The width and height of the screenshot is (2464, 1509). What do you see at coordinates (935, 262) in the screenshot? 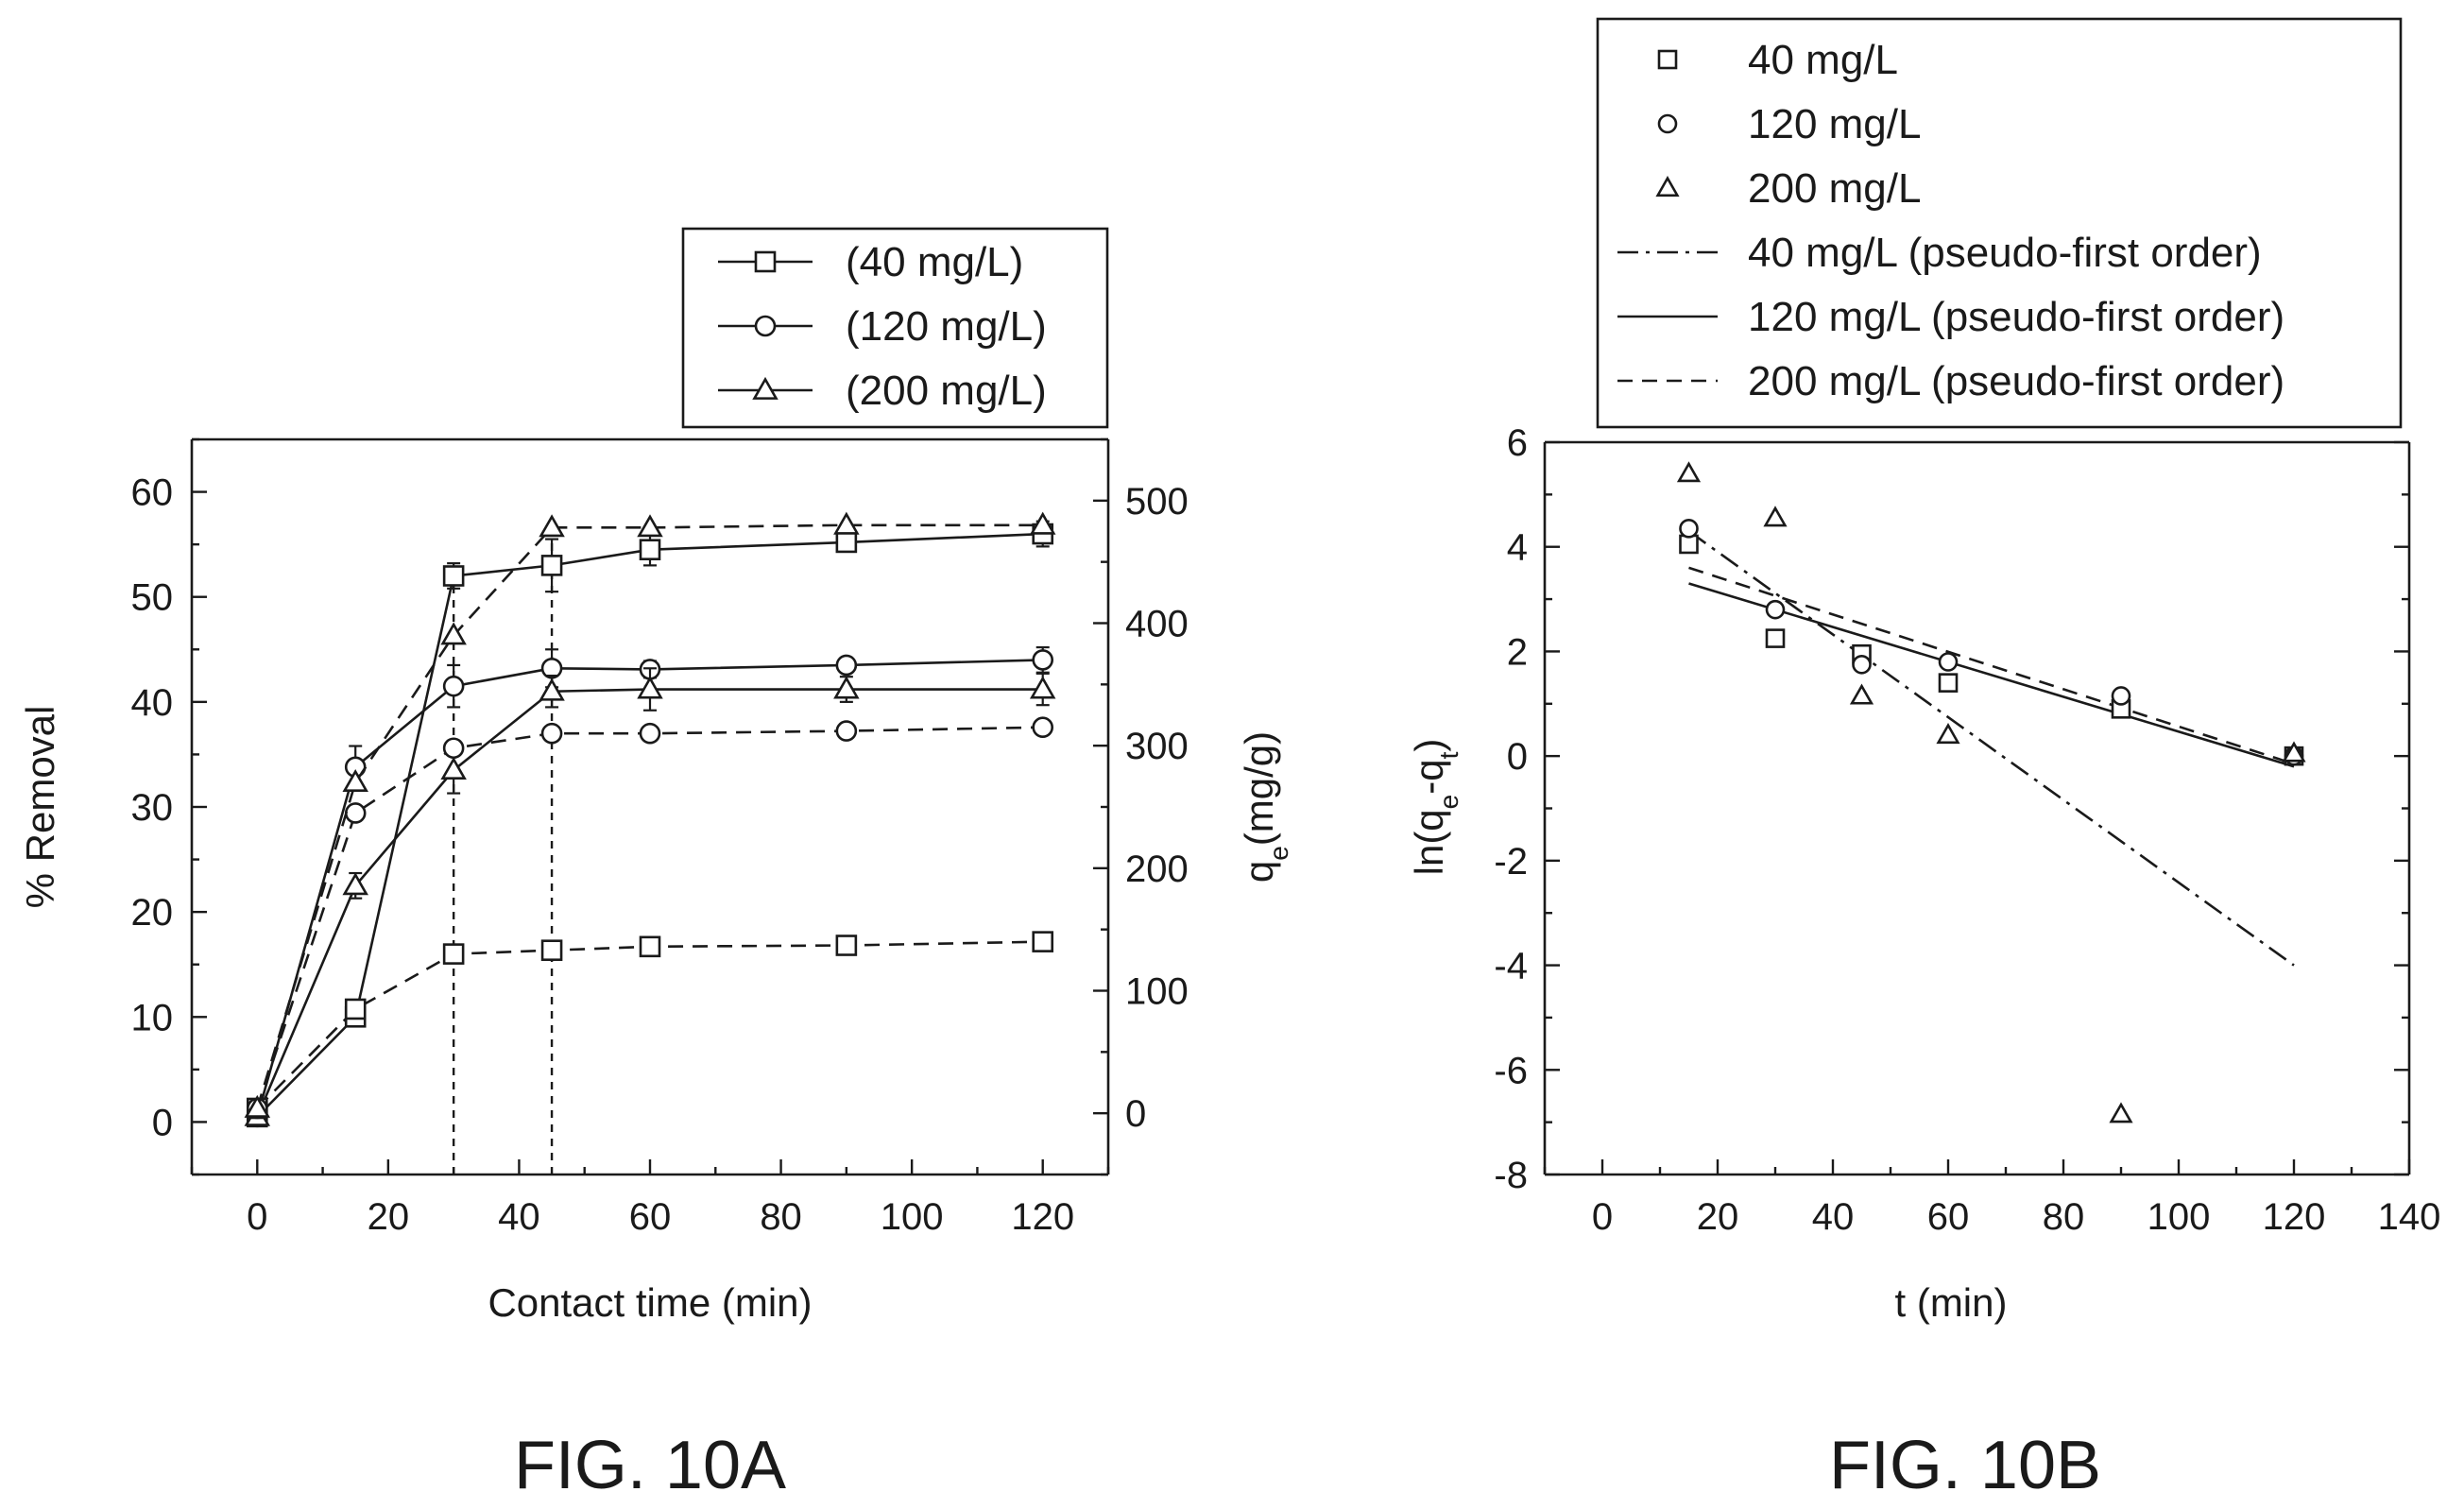
I see `legend-label: (40 mg/L)` at bounding box center [935, 262].